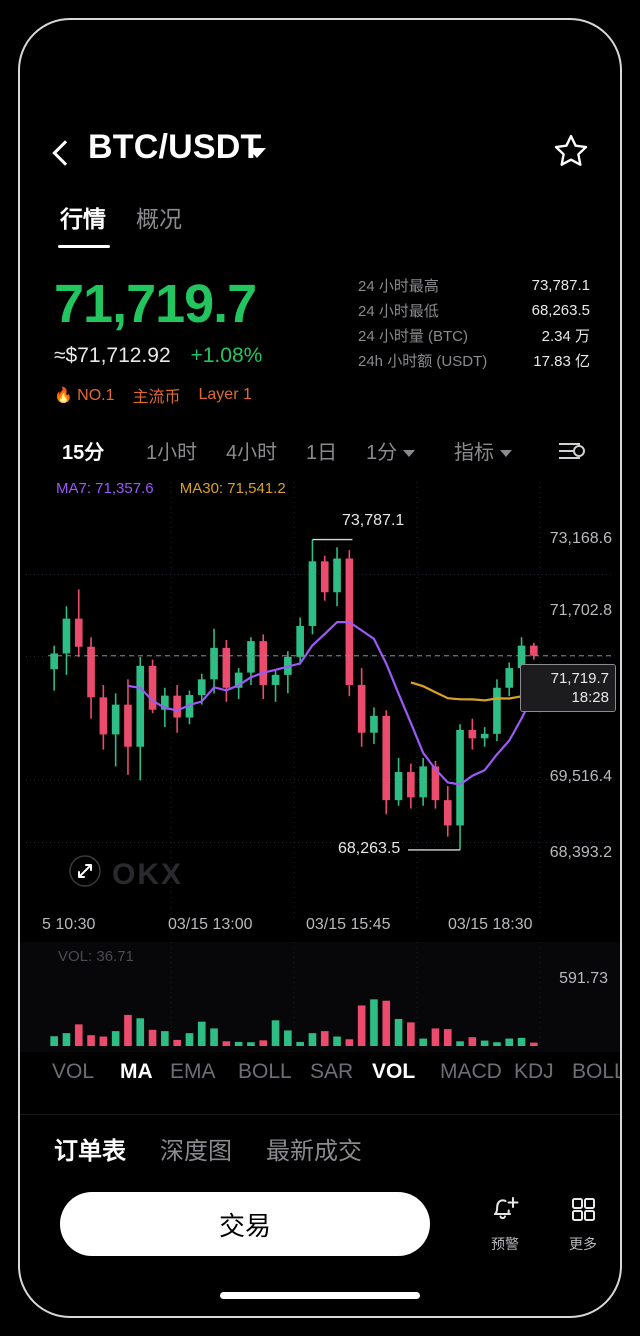  I want to click on tag-layer1: Layer 1, so click(225, 394).